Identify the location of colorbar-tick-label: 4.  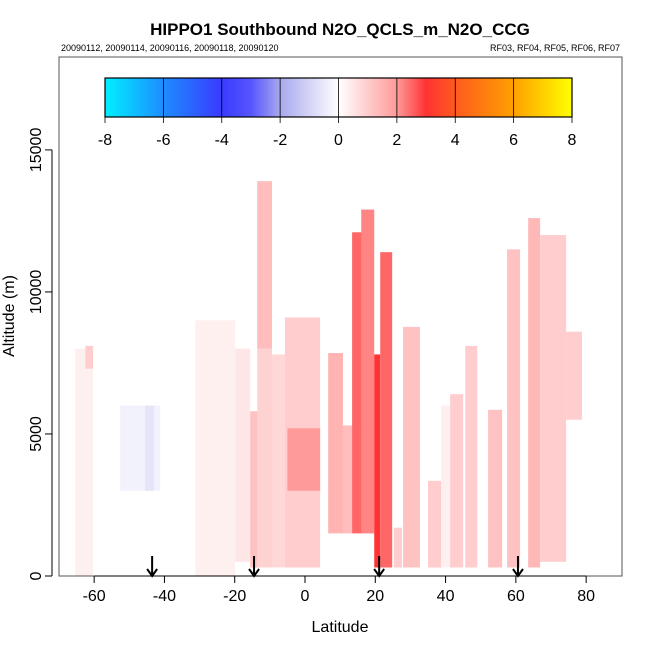
(455, 140).